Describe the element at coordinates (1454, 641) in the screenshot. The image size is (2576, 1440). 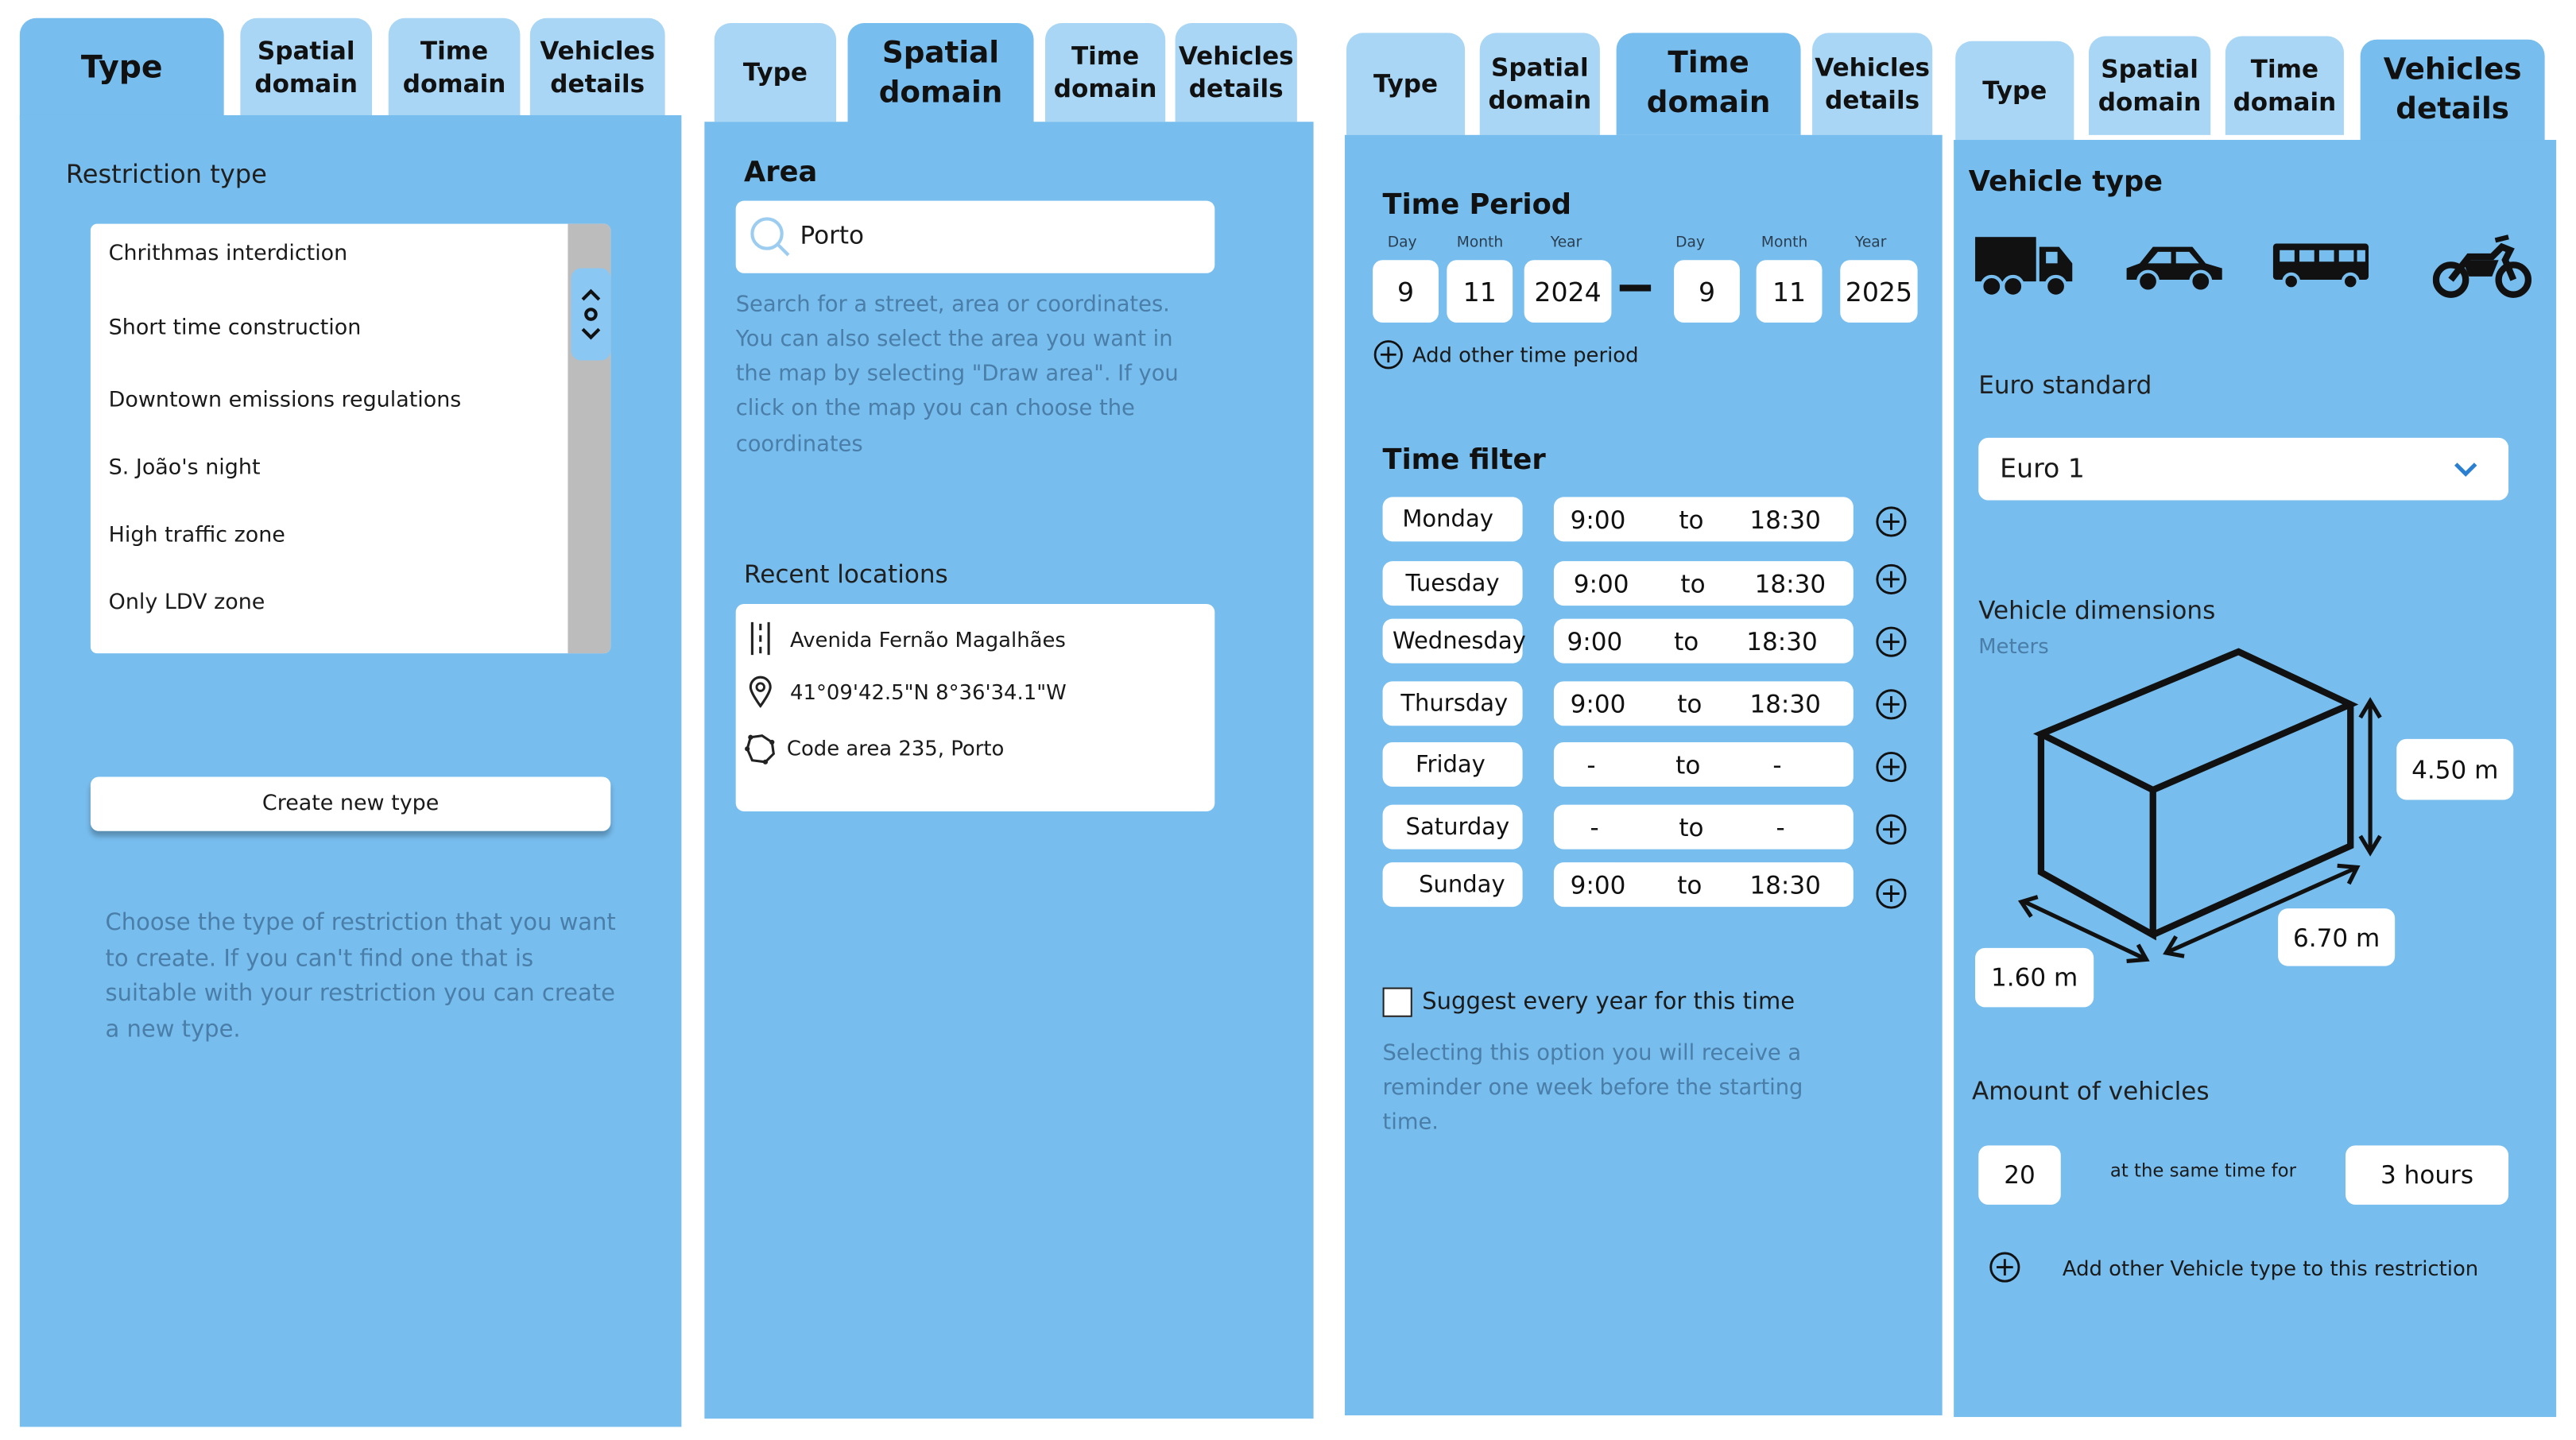
I see `day-label: Wednesday` at that location.